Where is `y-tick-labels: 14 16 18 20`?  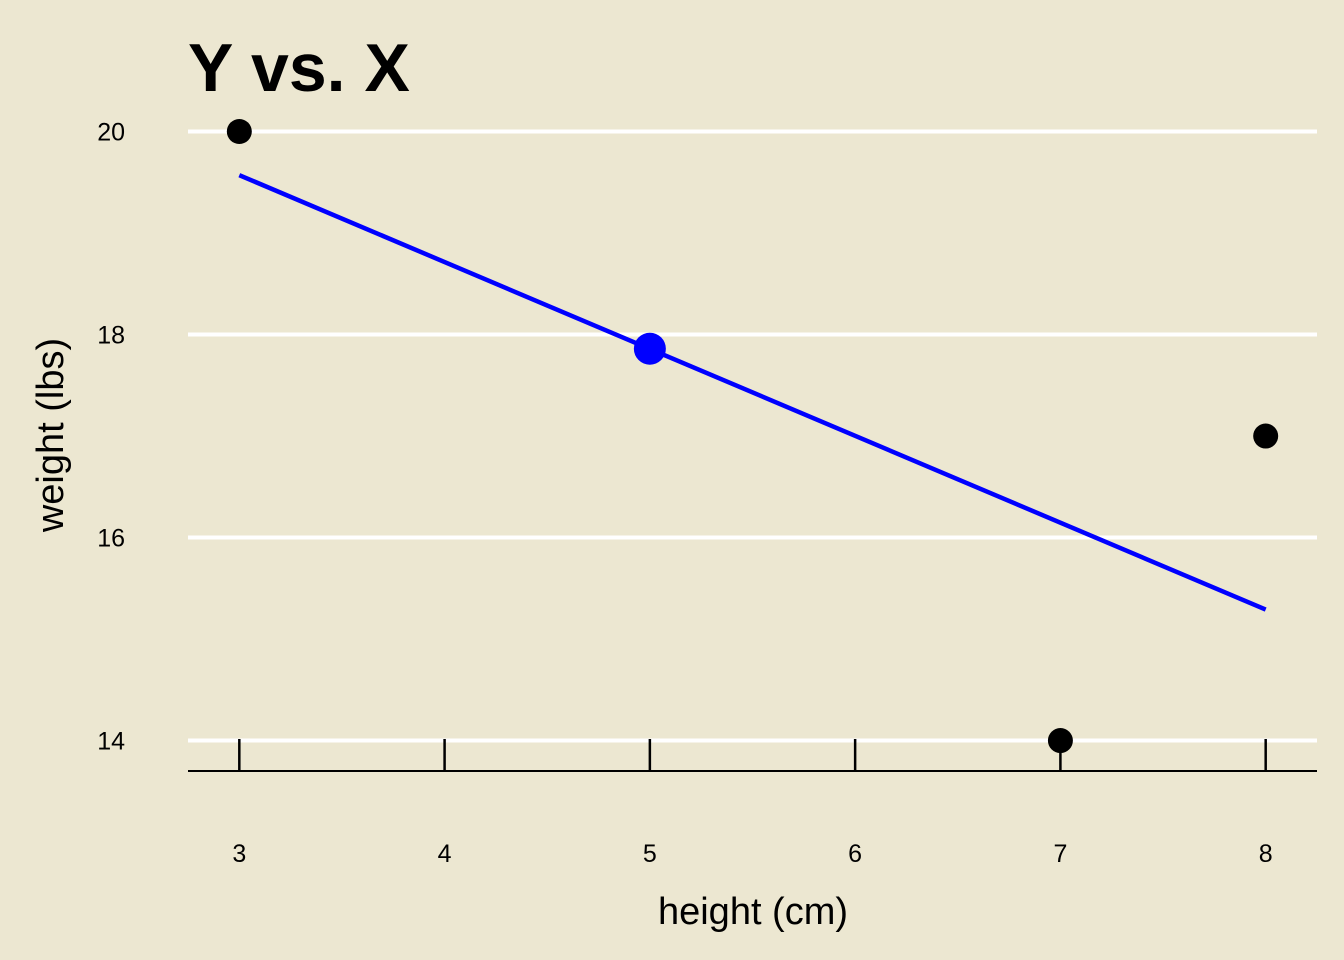
y-tick-labels: 14 16 18 20 is located at coordinates (111, 437).